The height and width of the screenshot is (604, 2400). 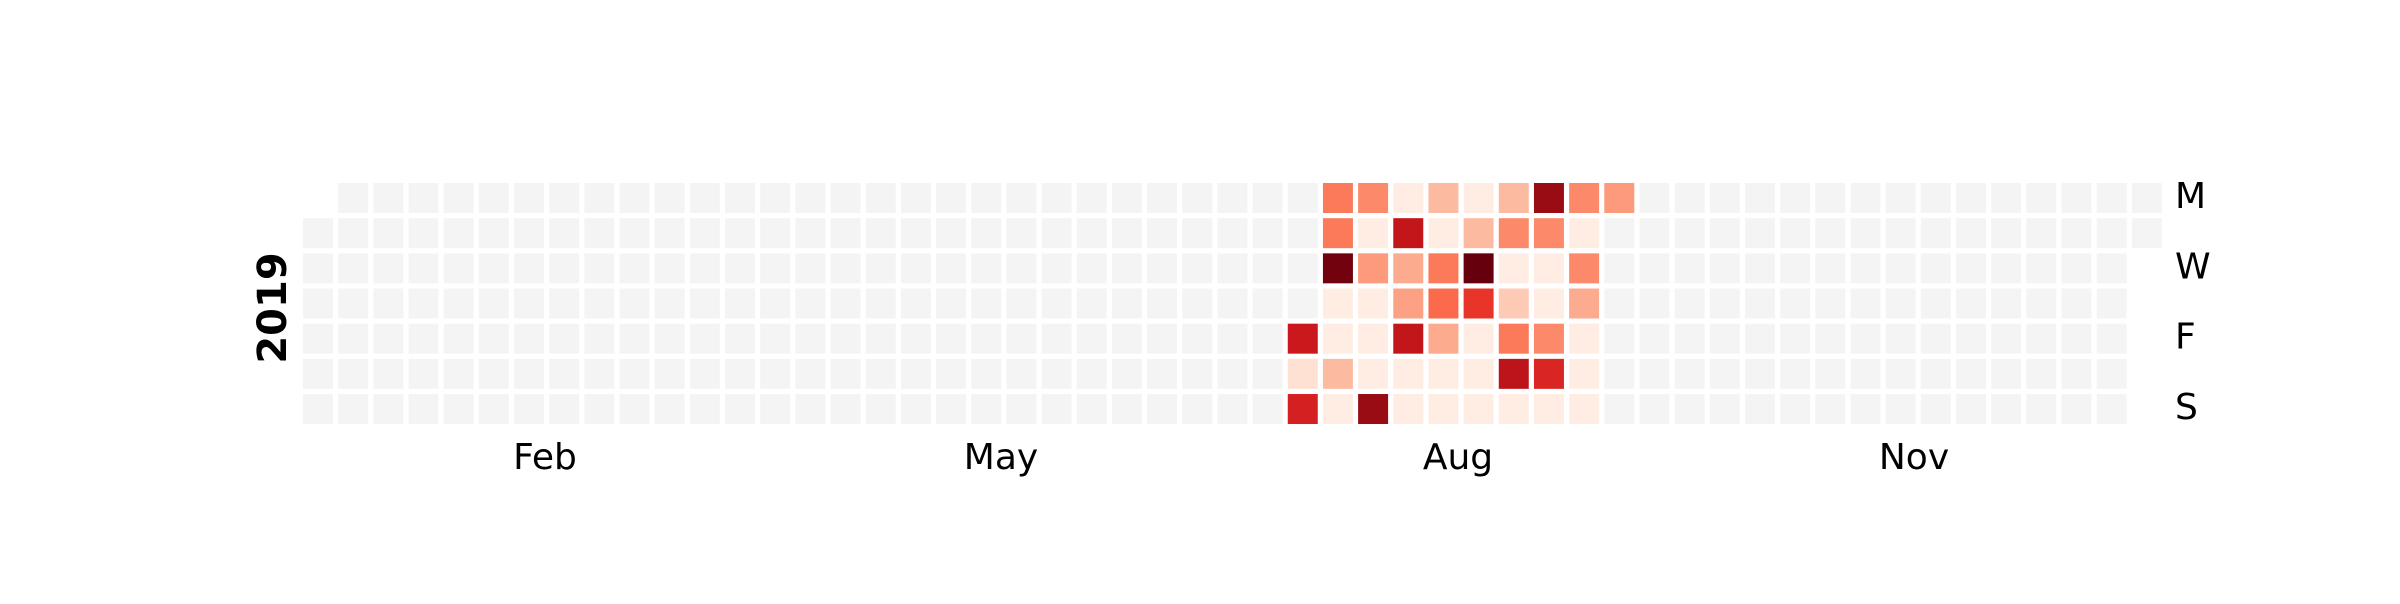 I want to click on month-label: Nov, so click(x=1914, y=457).